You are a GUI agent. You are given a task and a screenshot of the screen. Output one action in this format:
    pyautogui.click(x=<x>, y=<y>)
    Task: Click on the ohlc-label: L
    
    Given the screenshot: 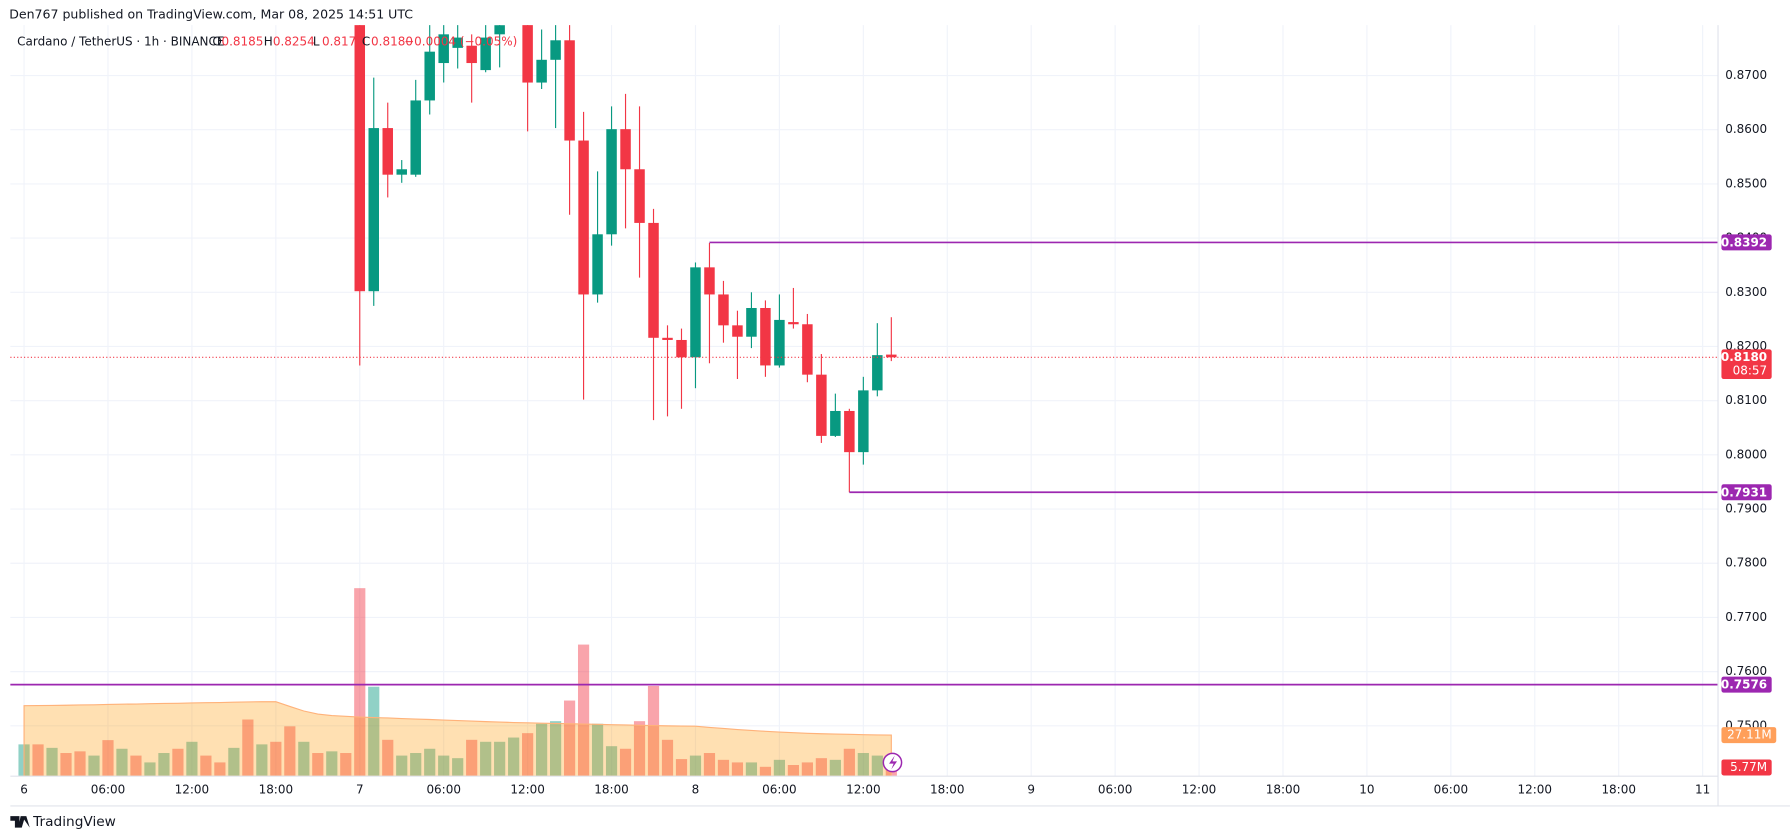 What is the action you would take?
    pyautogui.click(x=316, y=42)
    